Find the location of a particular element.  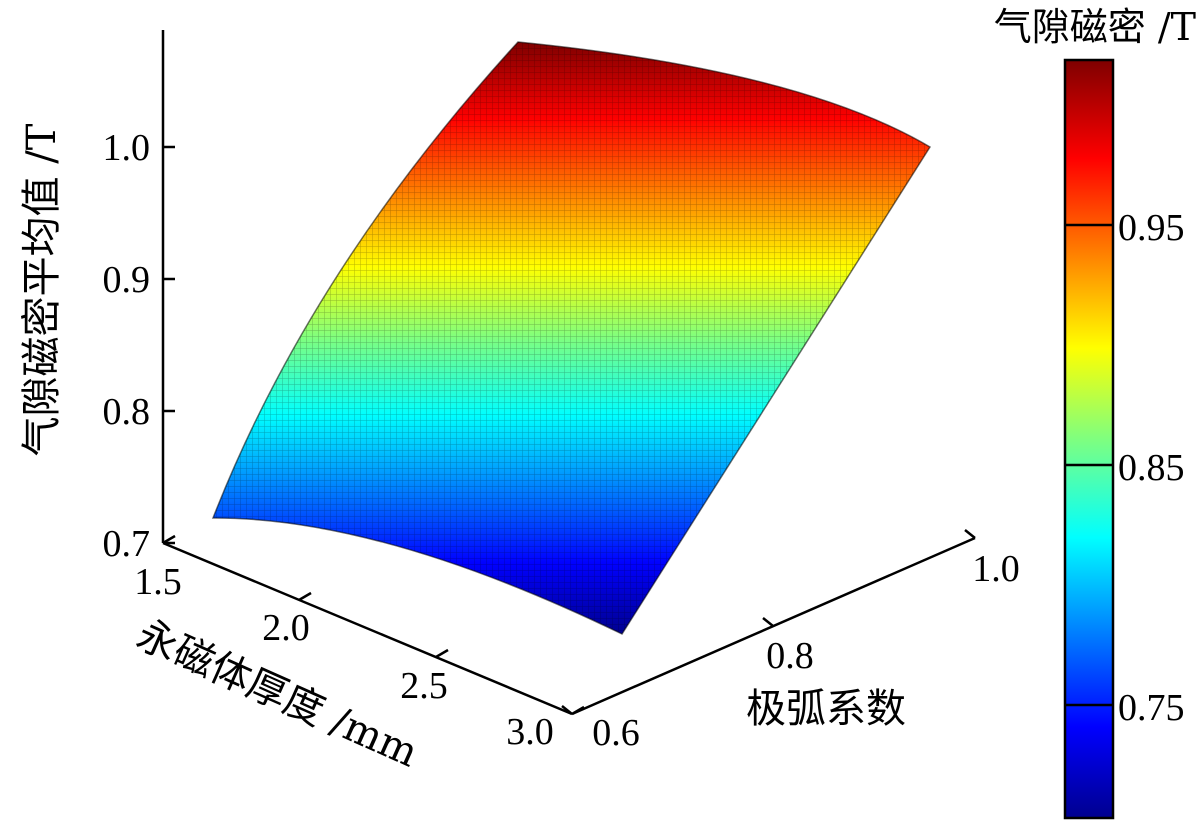

y-tick-label: 0.8 is located at coordinates (790, 656).